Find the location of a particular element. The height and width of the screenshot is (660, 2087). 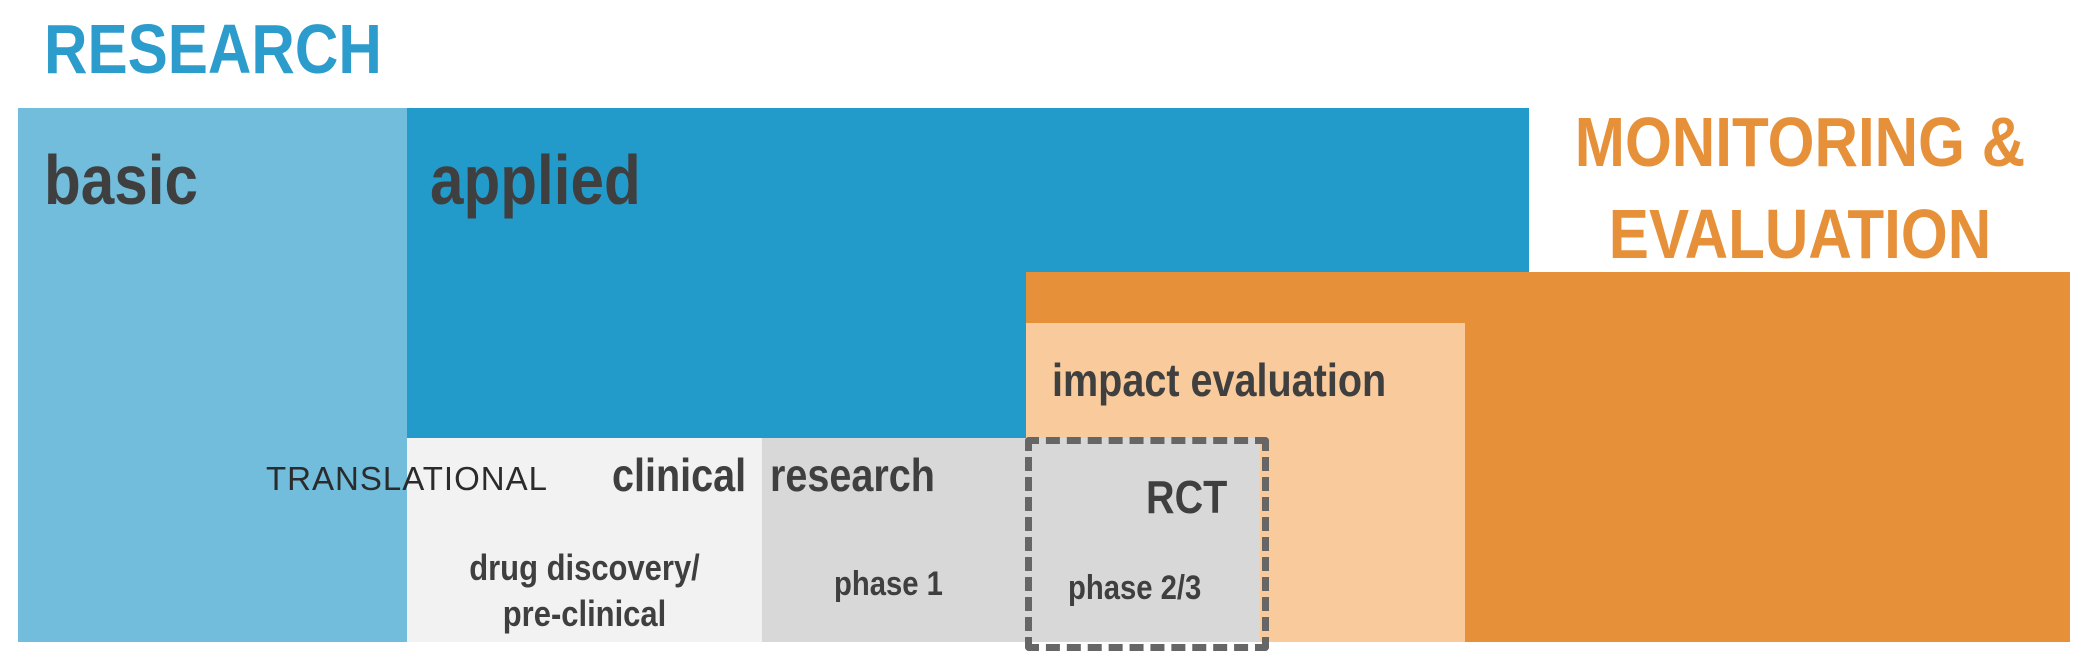

monitoring-evaluation-heading-line1: MONITORING & is located at coordinates (1800, 142).